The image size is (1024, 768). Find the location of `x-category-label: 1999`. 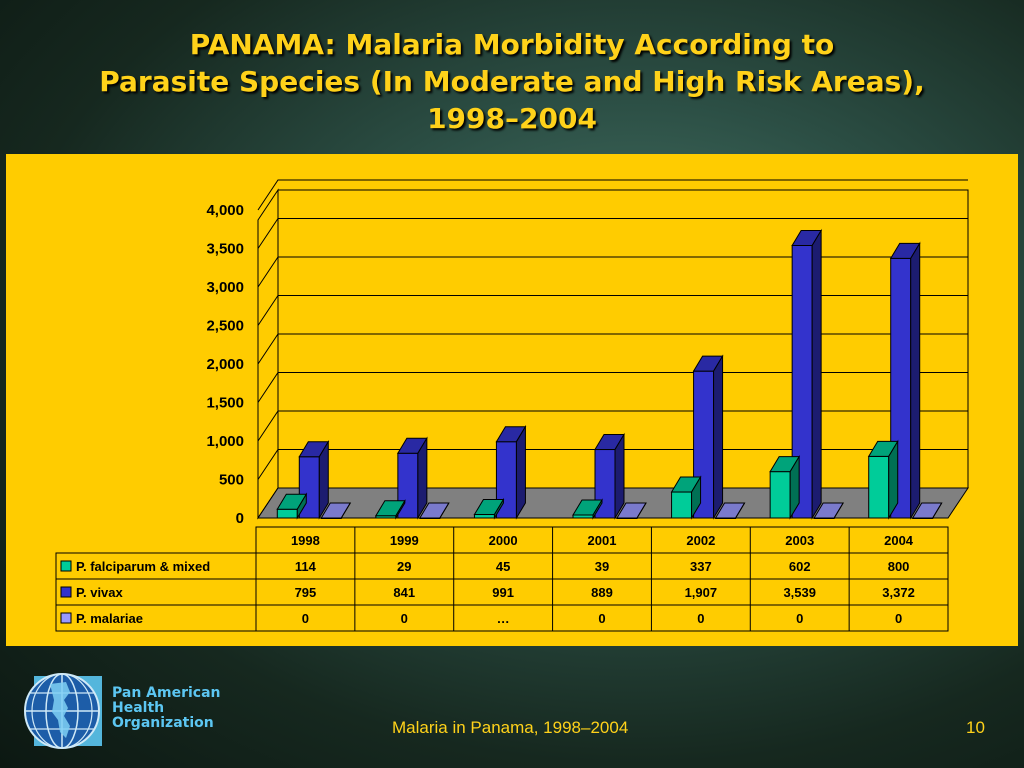

x-category-label: 1999 is located at coordinates (404, 540).